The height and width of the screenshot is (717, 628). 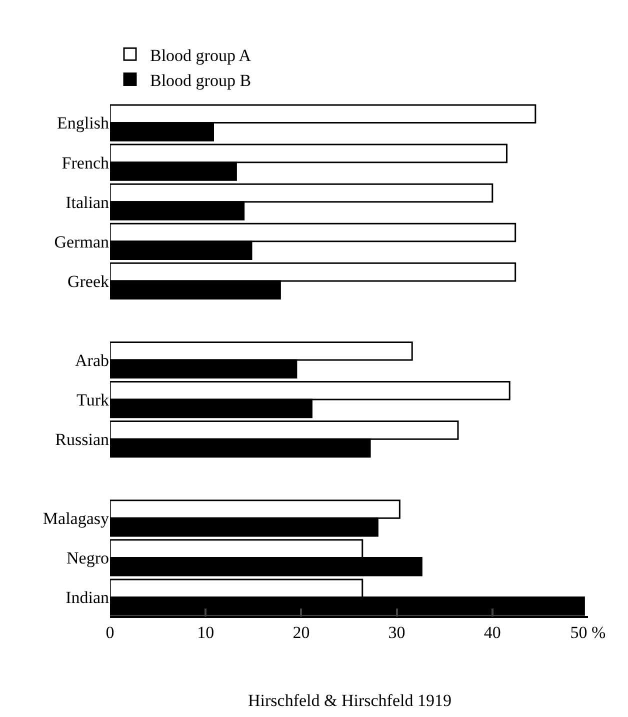 What do you see at coordinates (82, 242) in the screenshot?
I see `y-tick-label: German` at bounding box center [82, 242].